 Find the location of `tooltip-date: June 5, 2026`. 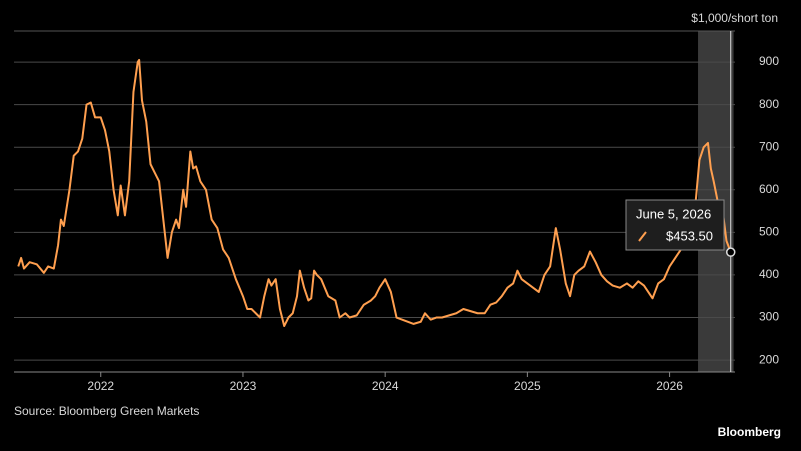

tooltip-date: June 5, 2026 is located at coordinates (673, 213).